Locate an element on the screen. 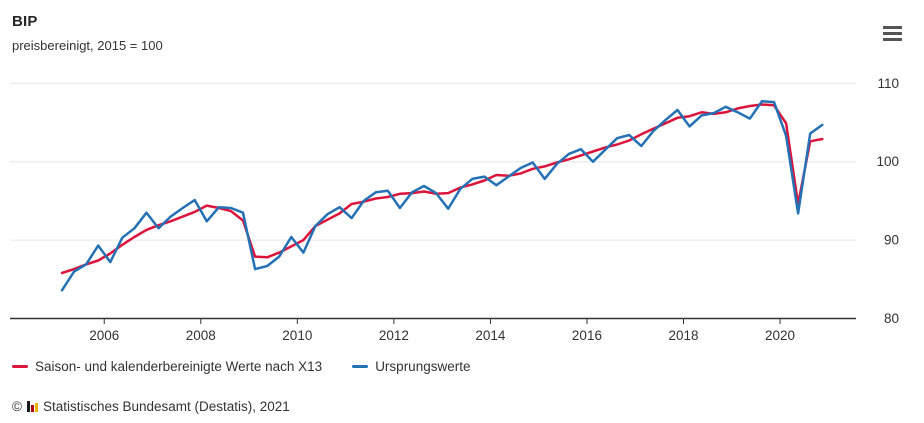  y-axis-label-90: 90 is located at coordinates (891, 240).